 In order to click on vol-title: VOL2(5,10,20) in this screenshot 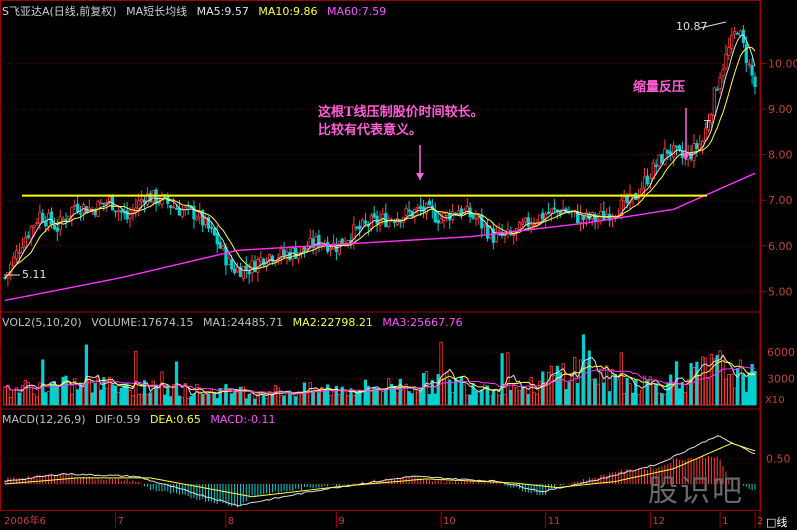, I will do `click(42, 322)`.